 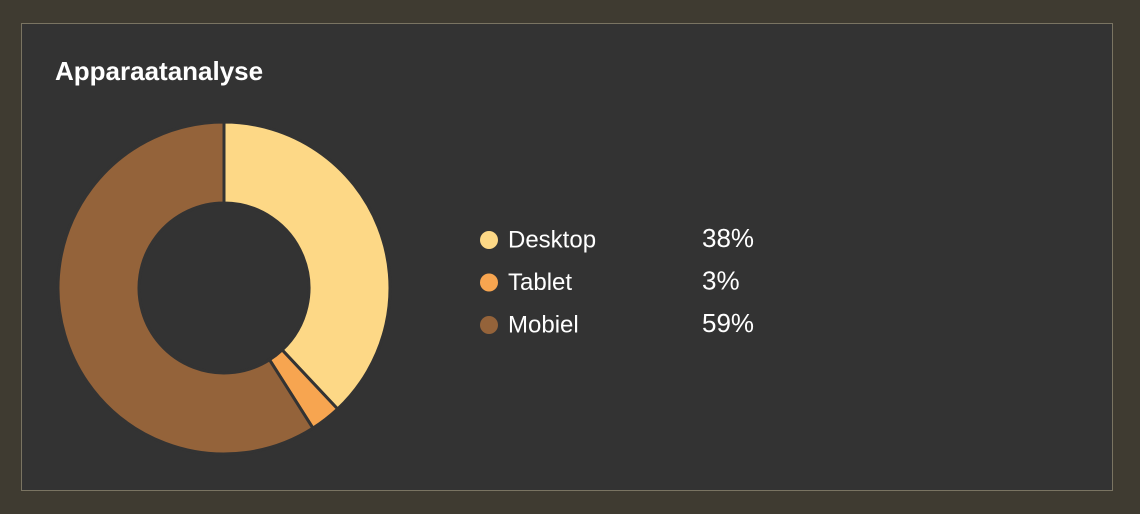 I want to click on legend-label: Mobiel, so click(x=543, y=324).